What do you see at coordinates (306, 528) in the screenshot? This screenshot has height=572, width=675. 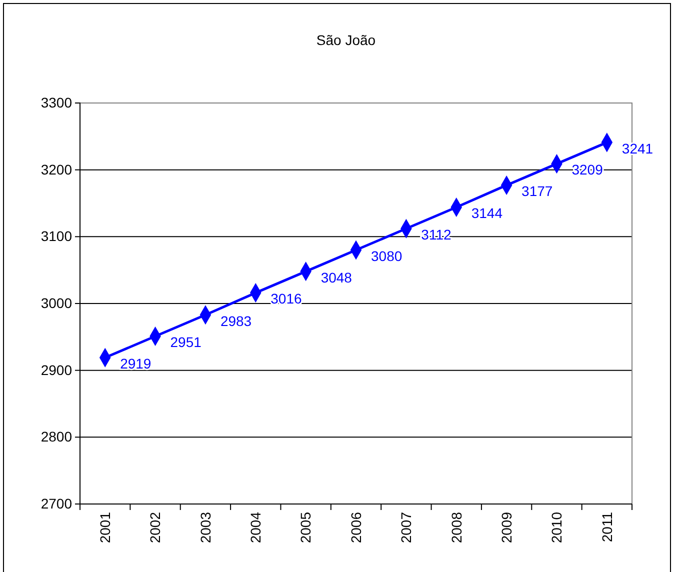 I see `x-tick-label: 2005` at bounding box center [306, 528].